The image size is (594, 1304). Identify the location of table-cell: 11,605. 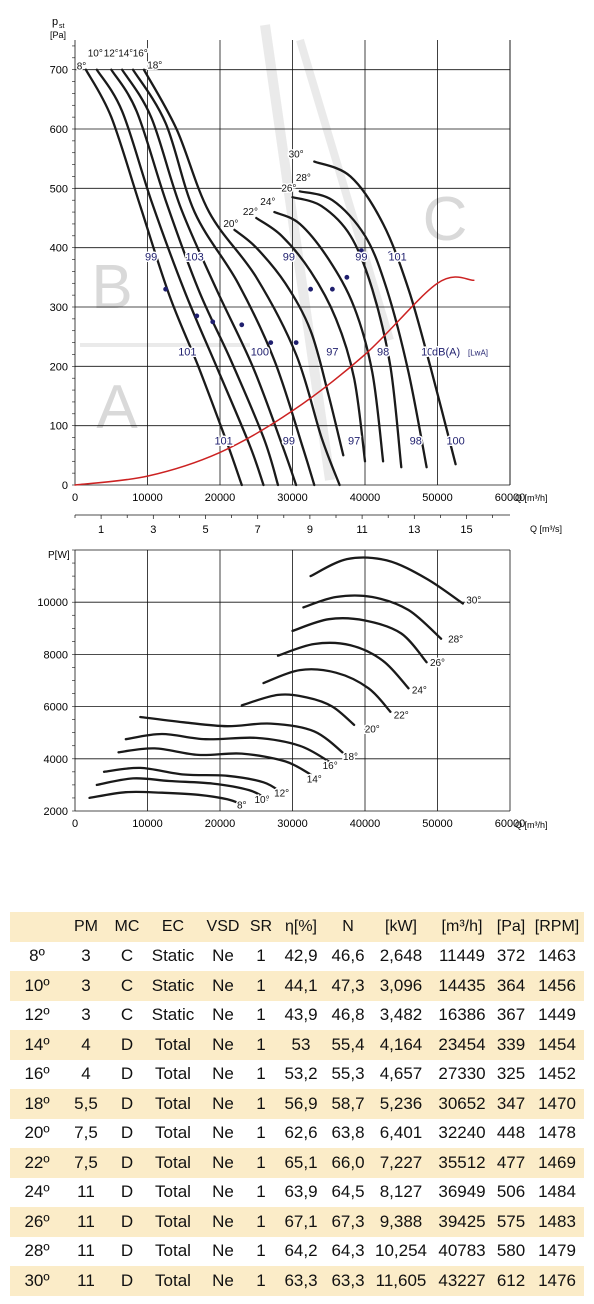
(401, 1281).